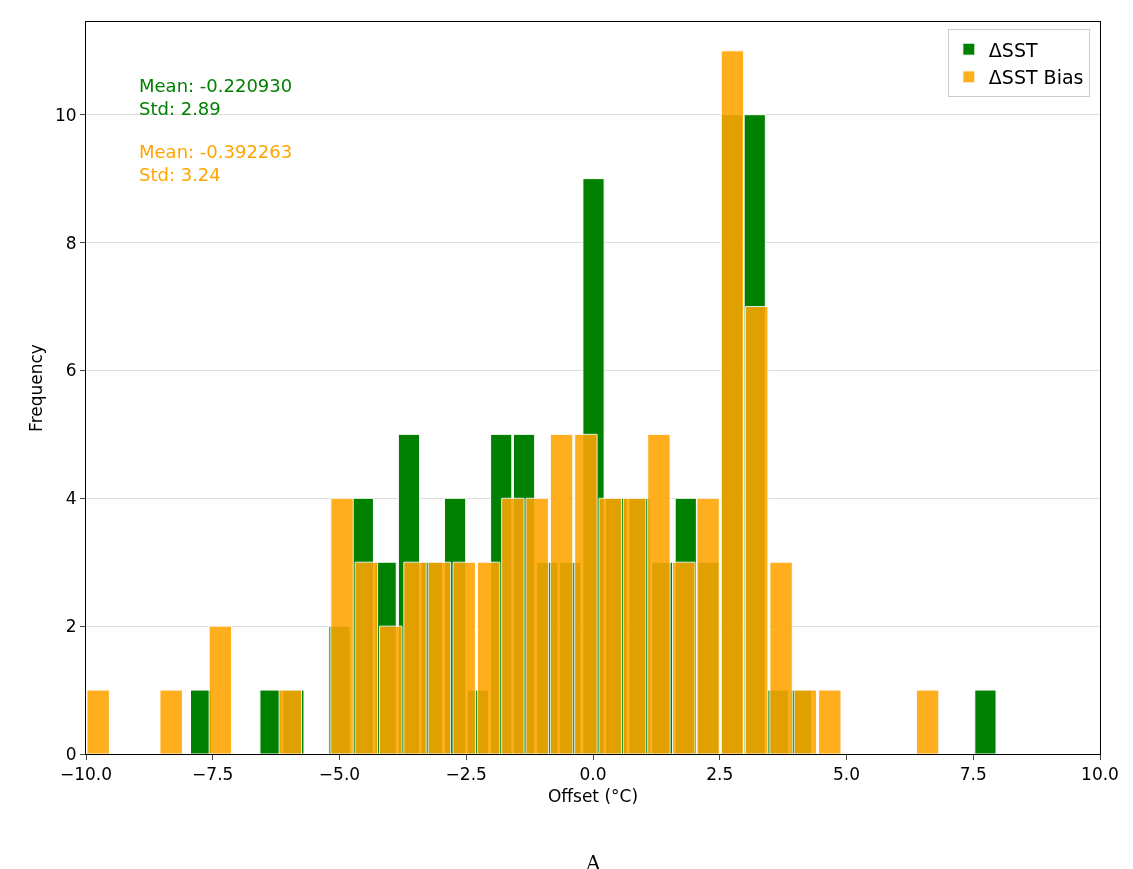 This screenshot has width=1133, height=869. What do you see at coordinates (65, 114) in the screenshot?
I see `y-tick-label: 10` at bounding box center [65, 114].